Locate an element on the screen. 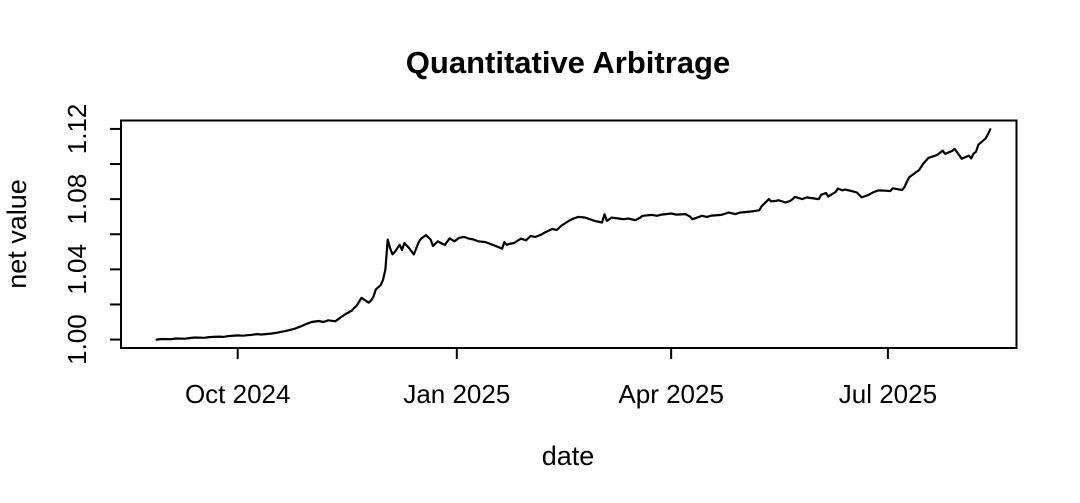 The width and height of the screenshot is (1080, 503). x-axis-title: date is located at coordinates (568, 456).